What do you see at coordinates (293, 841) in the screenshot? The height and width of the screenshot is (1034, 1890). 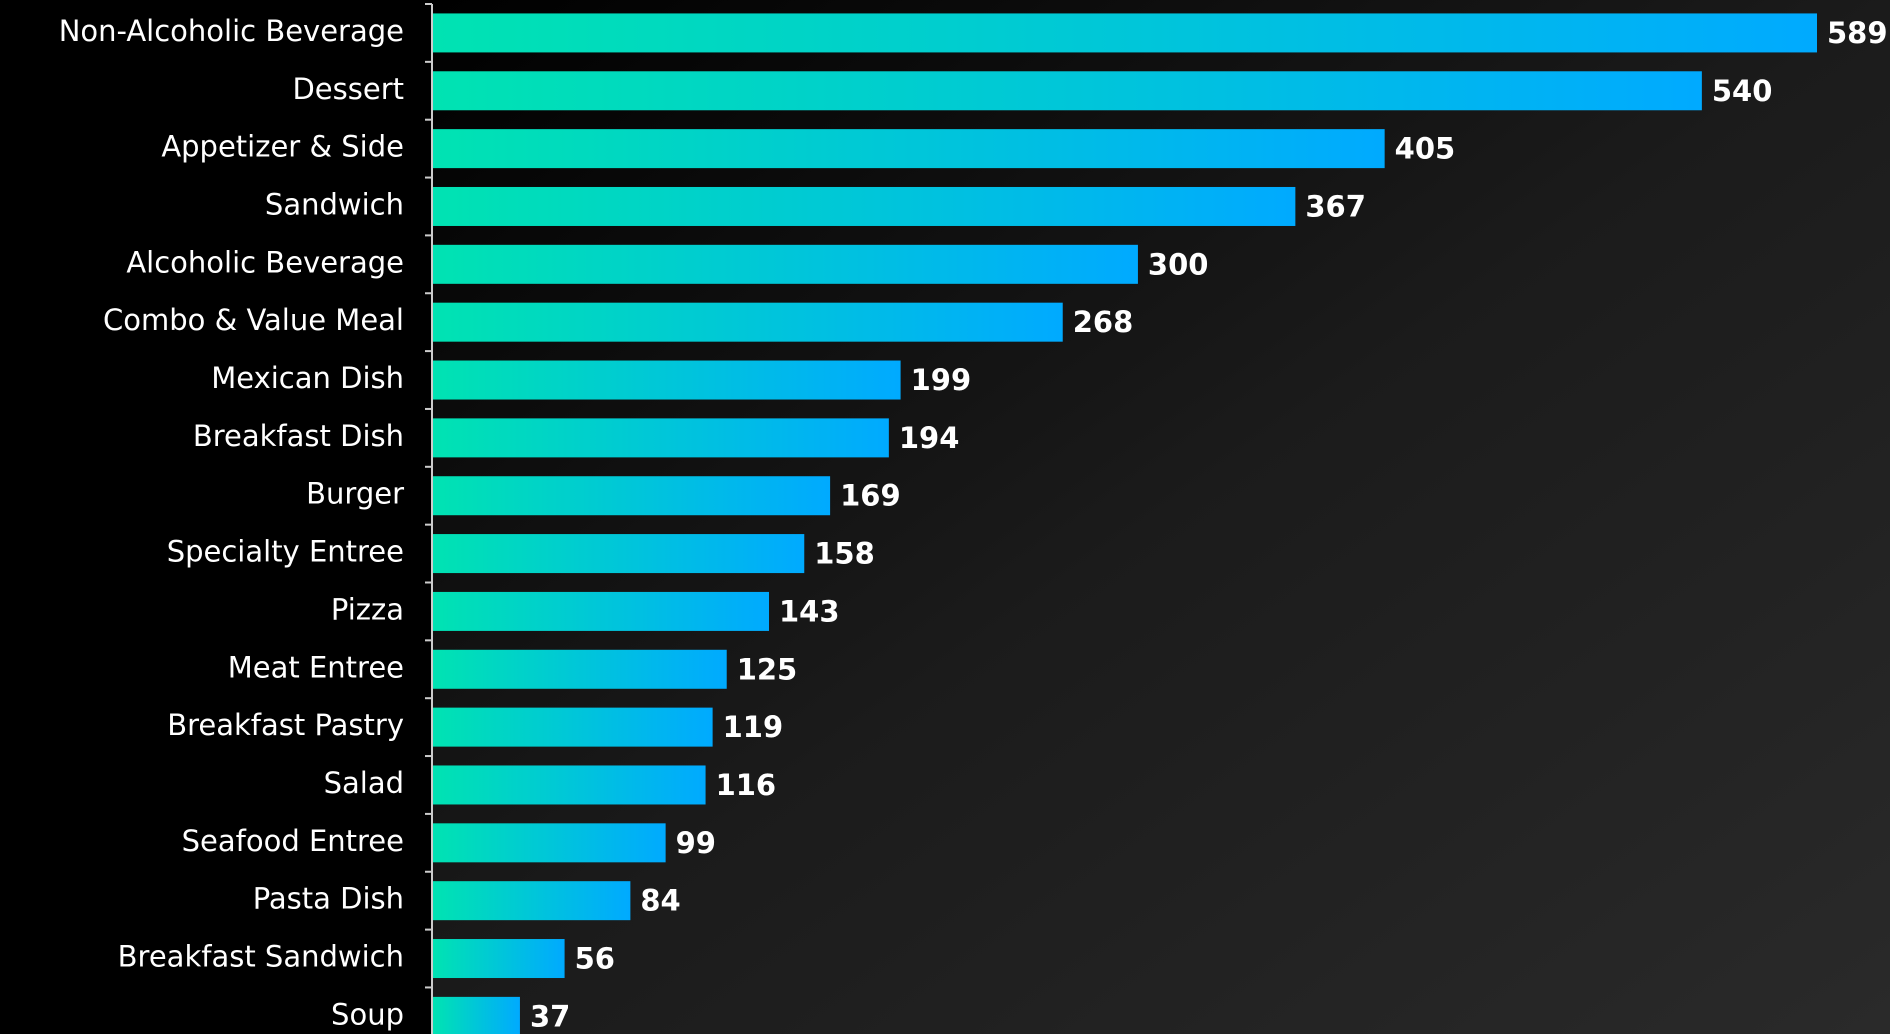 I see `category-label: Seafood Entree` at bounding box center [293, 841].